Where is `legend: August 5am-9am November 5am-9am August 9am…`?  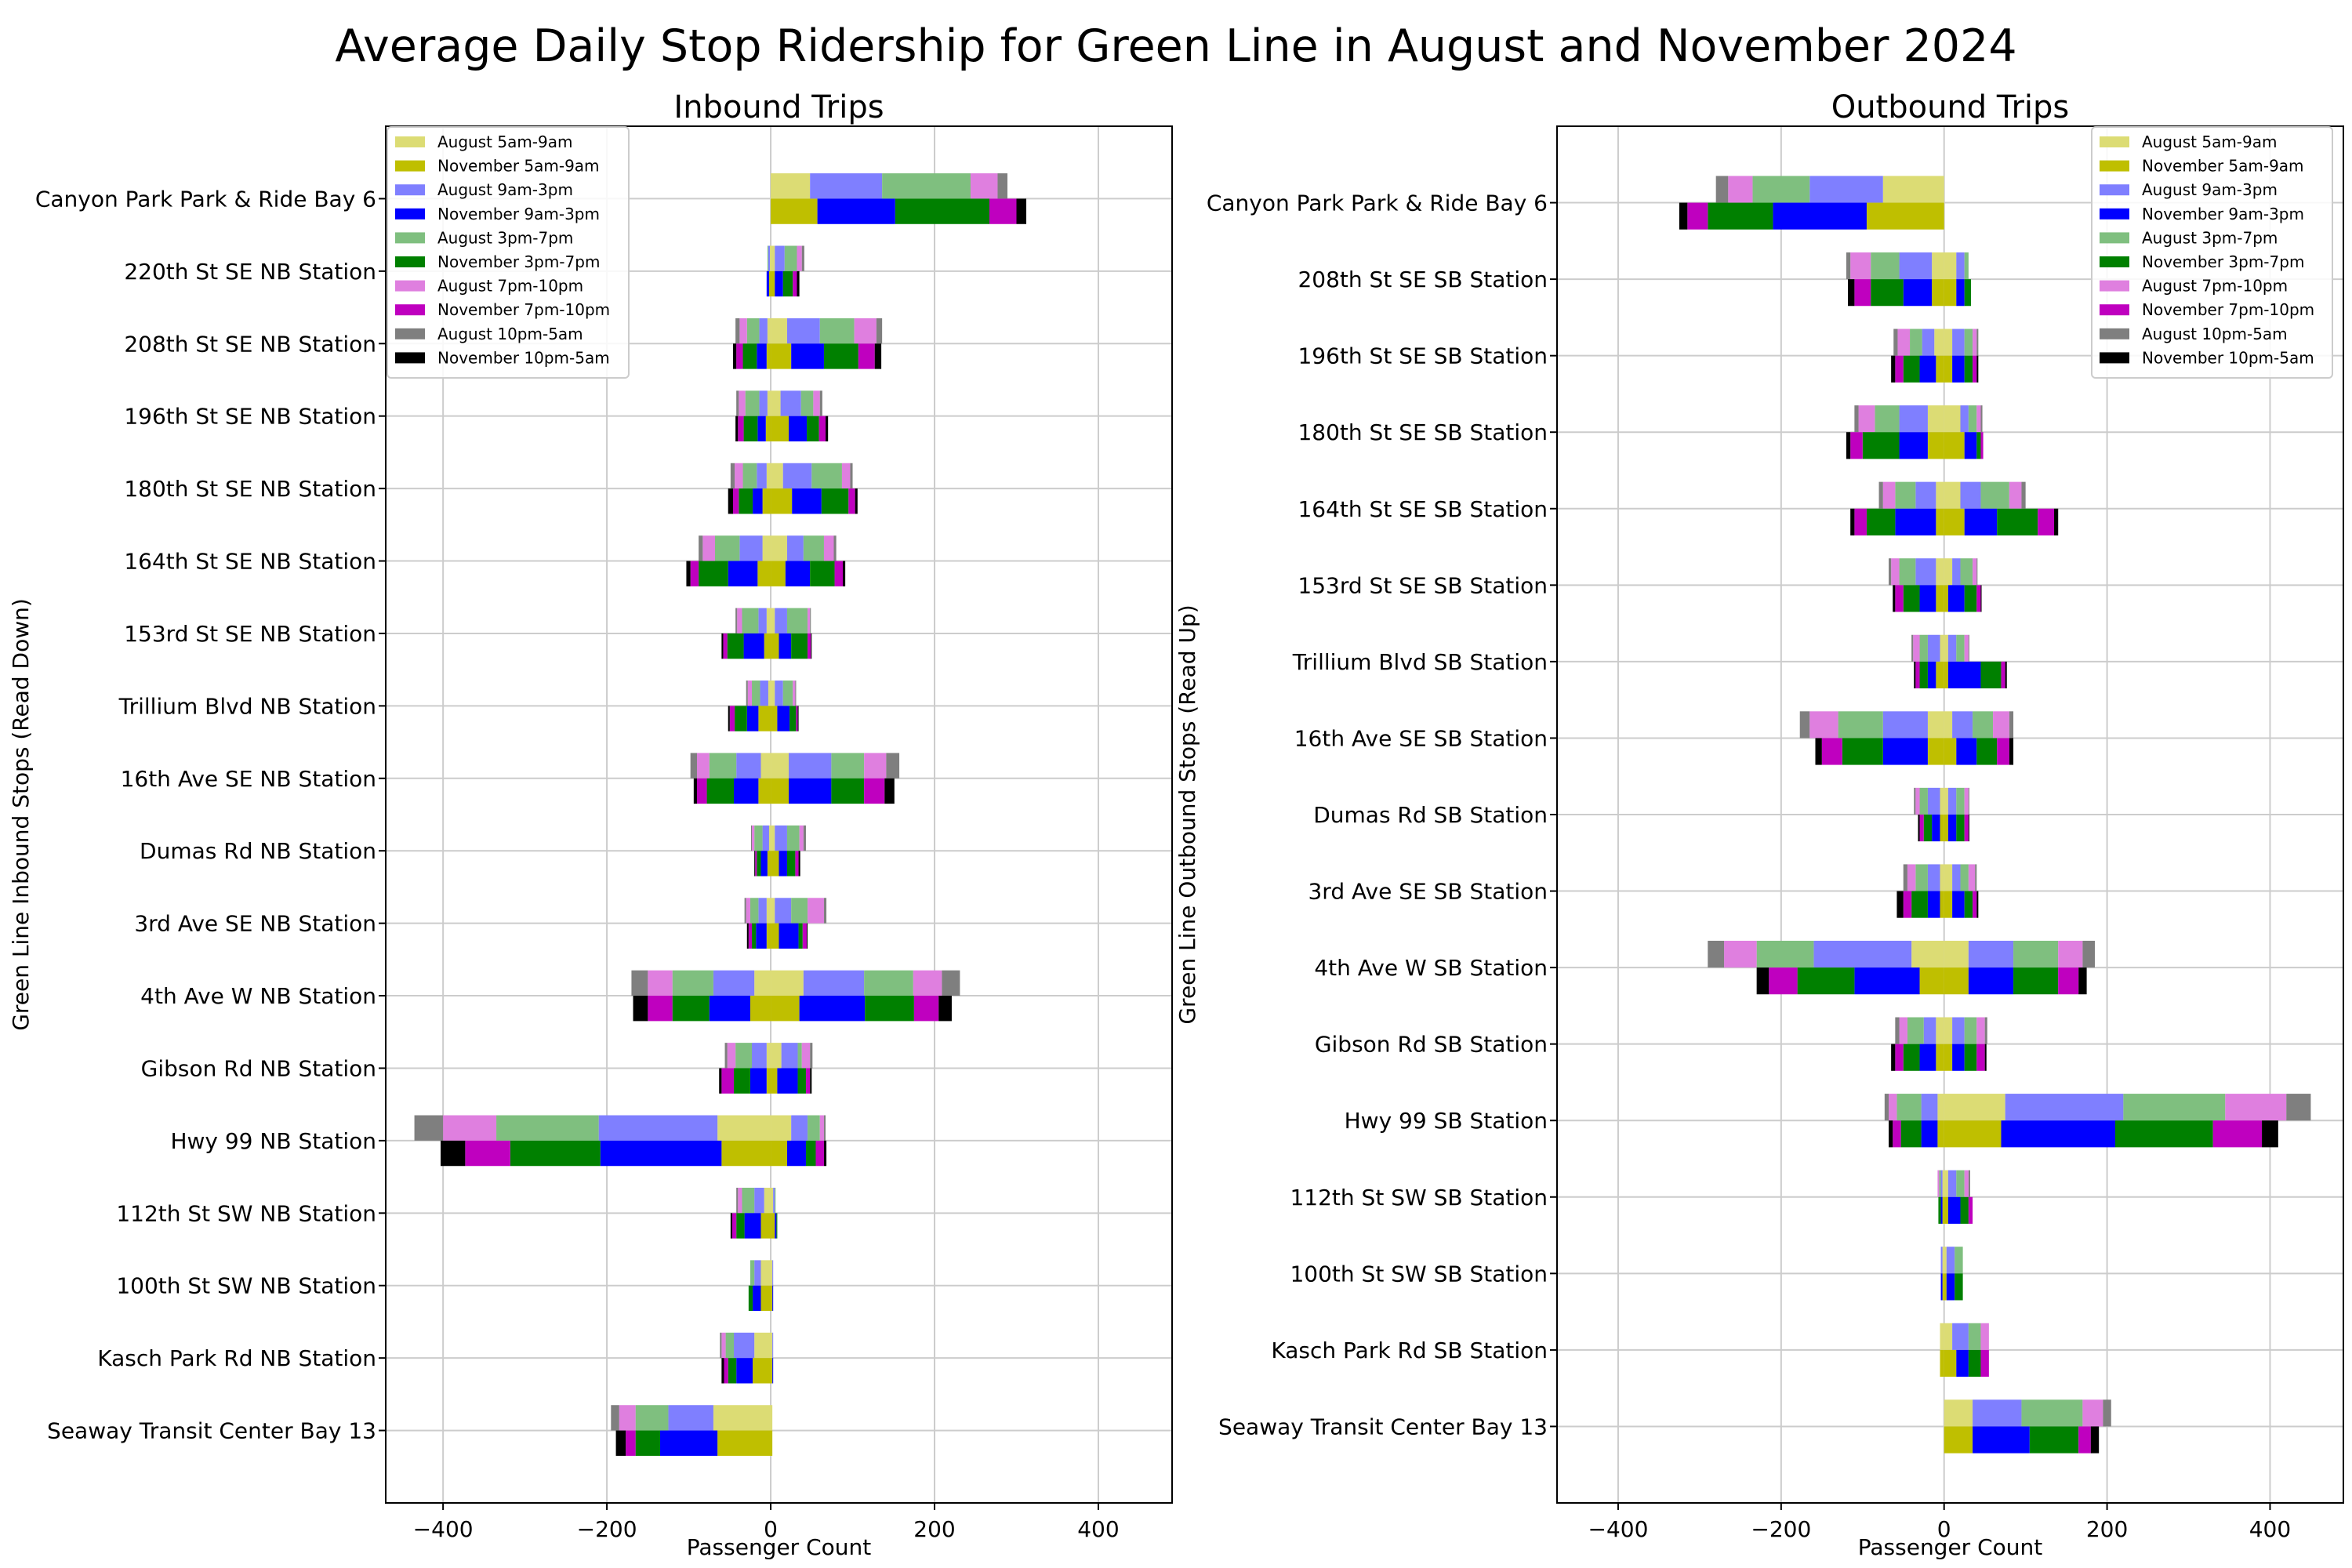 legend: August 5am-9am November 5am-9am August 9am… is located at coordinates (509, 252).